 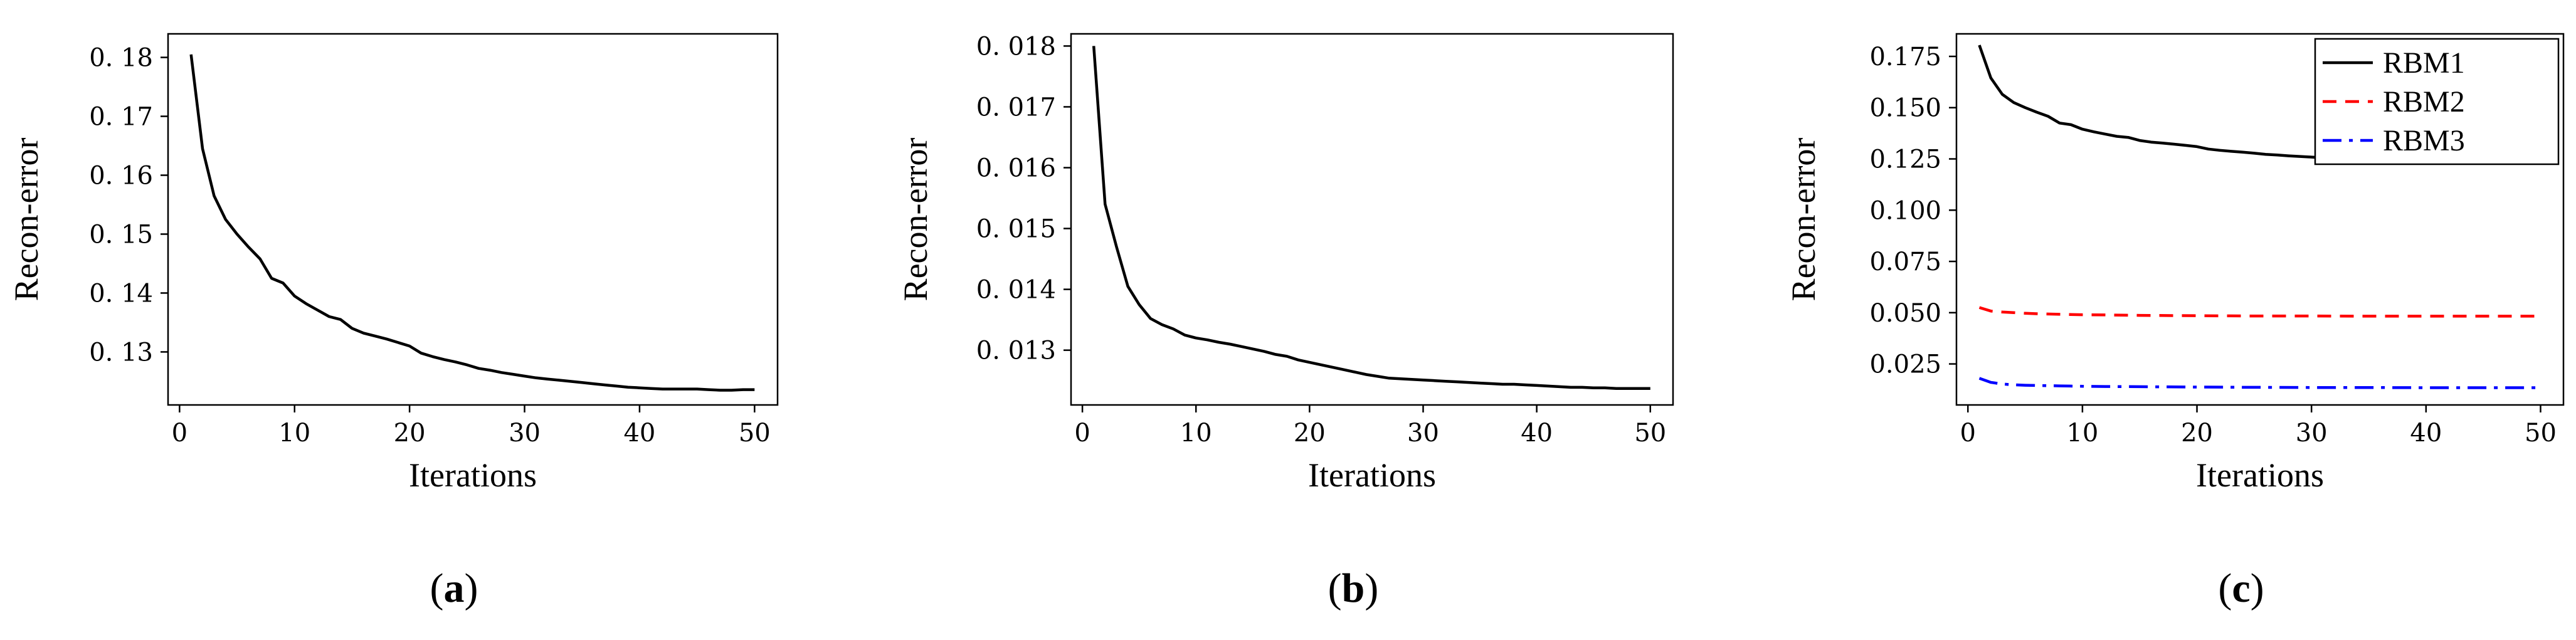 I want to click on panel-letter: b, so click(x=1353, y=588).